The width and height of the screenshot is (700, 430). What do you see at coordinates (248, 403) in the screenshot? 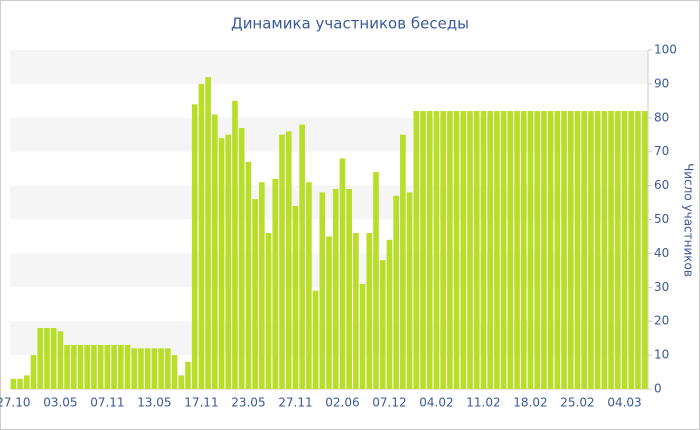
I see `x-tick-label: 23.05` at bounding box center [248, 403].